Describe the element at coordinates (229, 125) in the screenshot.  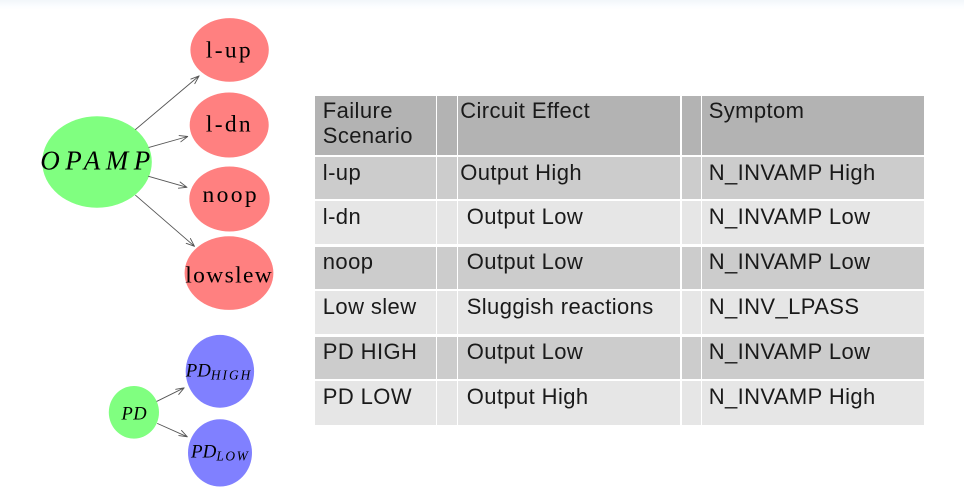
I see `svg-text: l-dn` at that location.